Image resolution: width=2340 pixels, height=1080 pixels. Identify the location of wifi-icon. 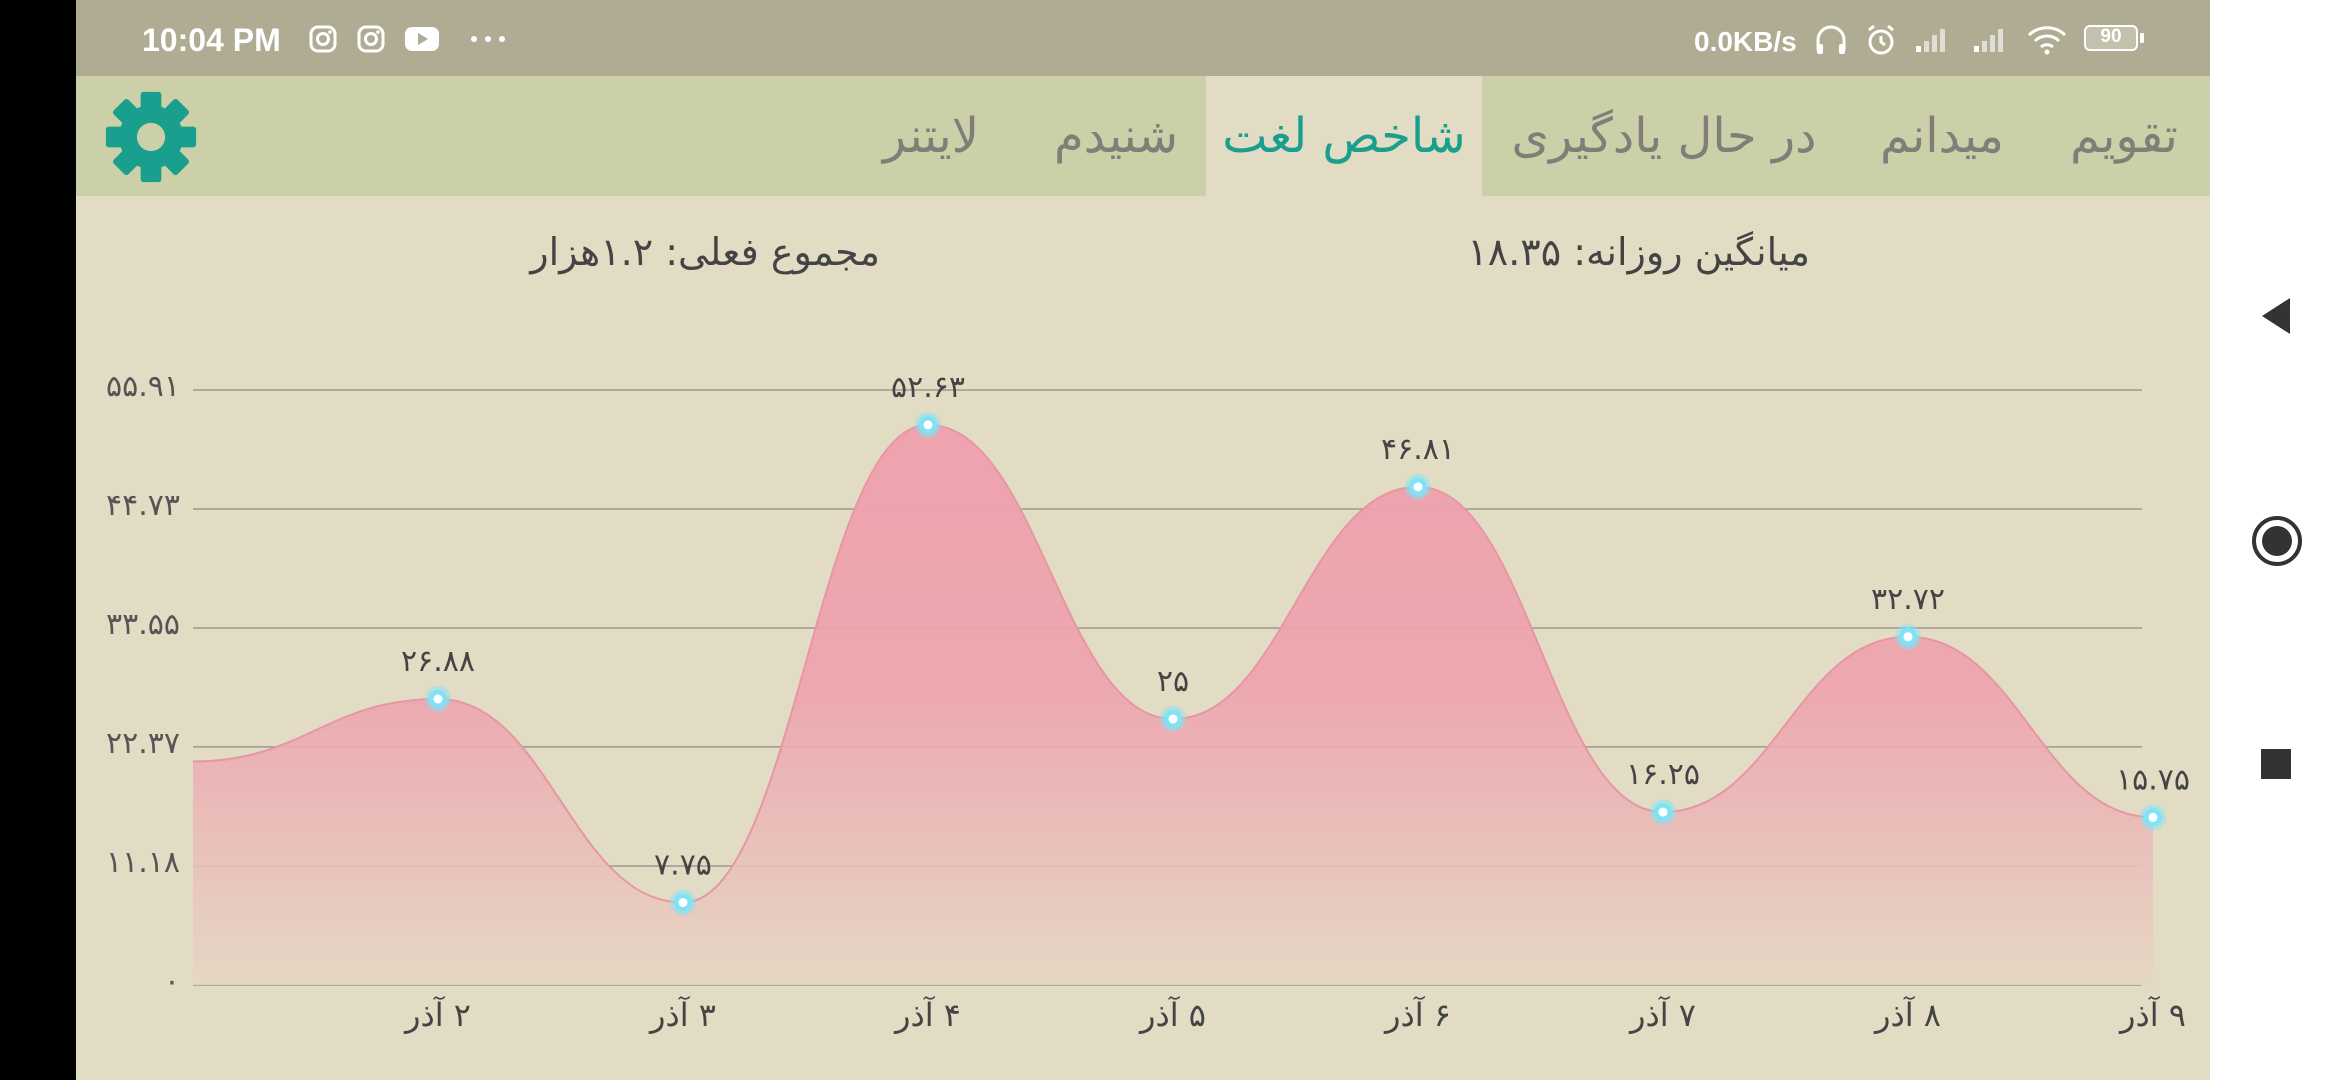
(2047, 40).